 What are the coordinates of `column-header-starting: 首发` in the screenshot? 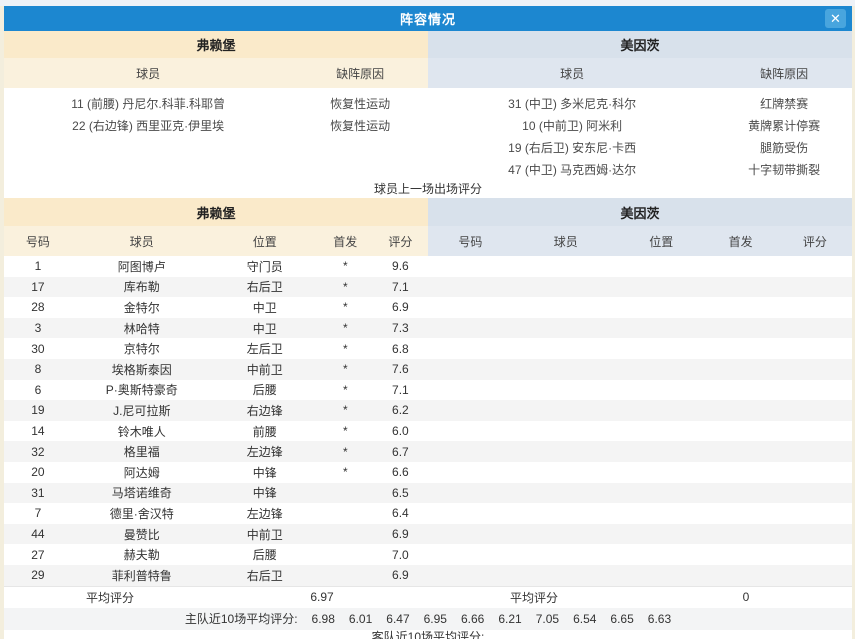 It's located at (345, 241).